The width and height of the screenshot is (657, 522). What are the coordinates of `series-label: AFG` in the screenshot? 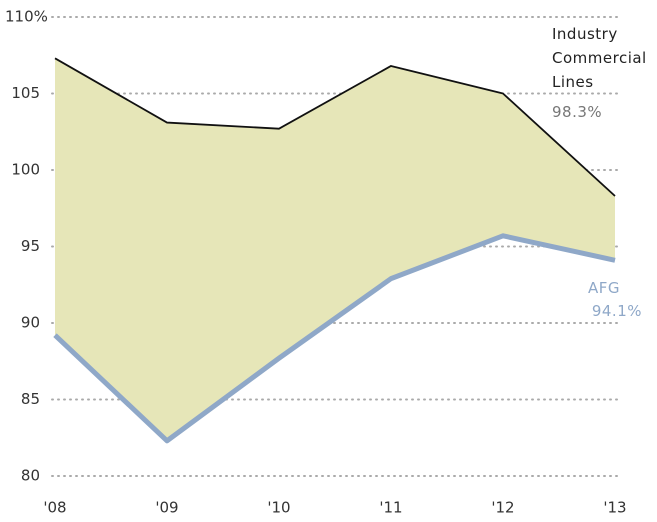 It's located at (603, 288).